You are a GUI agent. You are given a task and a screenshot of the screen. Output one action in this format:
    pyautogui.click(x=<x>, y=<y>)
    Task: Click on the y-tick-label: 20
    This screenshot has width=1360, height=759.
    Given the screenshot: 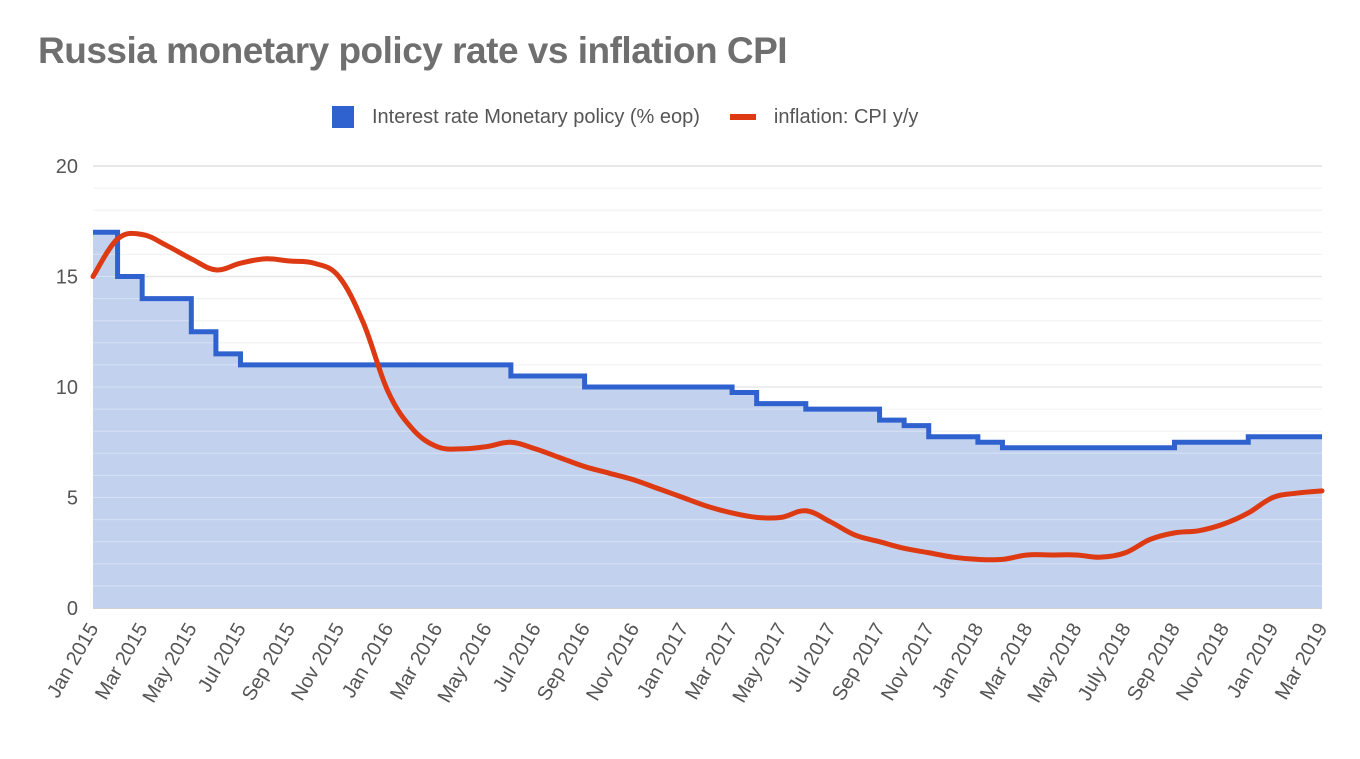 What is the action you would take?
    pyautogui.click(x=67, y=167)
    